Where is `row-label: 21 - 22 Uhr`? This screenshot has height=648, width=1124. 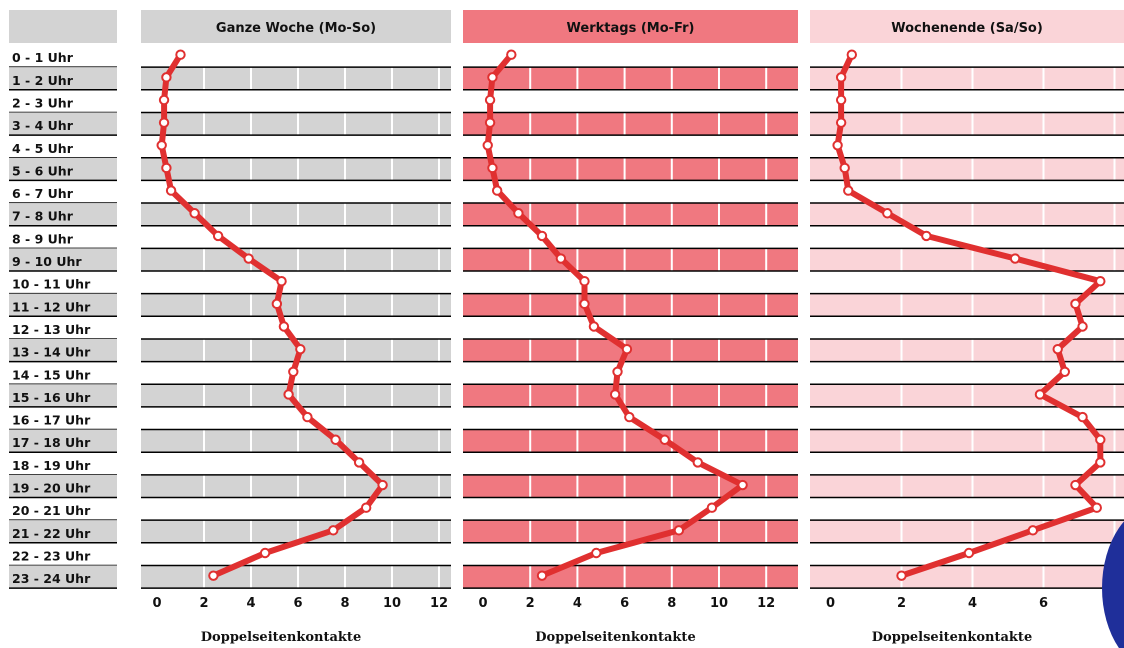 row-label: 21 - 22 Uhr is located at coordinates (51, 533).